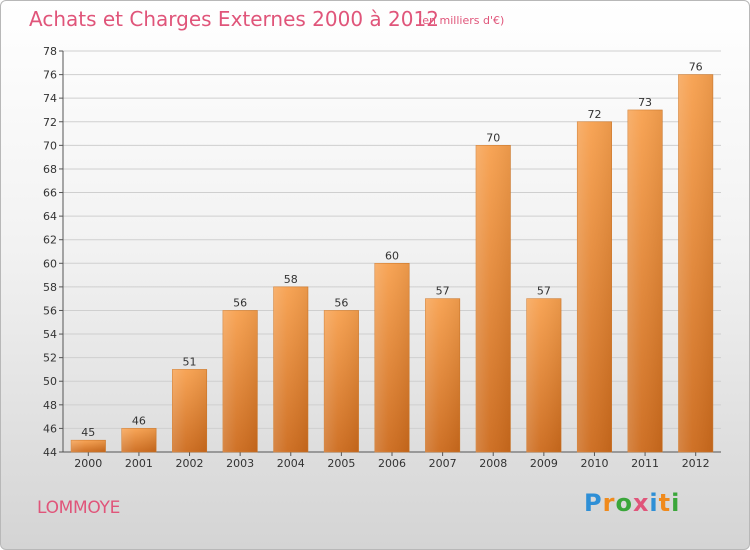  Describe the element at coordinates (50, 145) in the screenshot. I see `y-tick-label: 70` at that location.